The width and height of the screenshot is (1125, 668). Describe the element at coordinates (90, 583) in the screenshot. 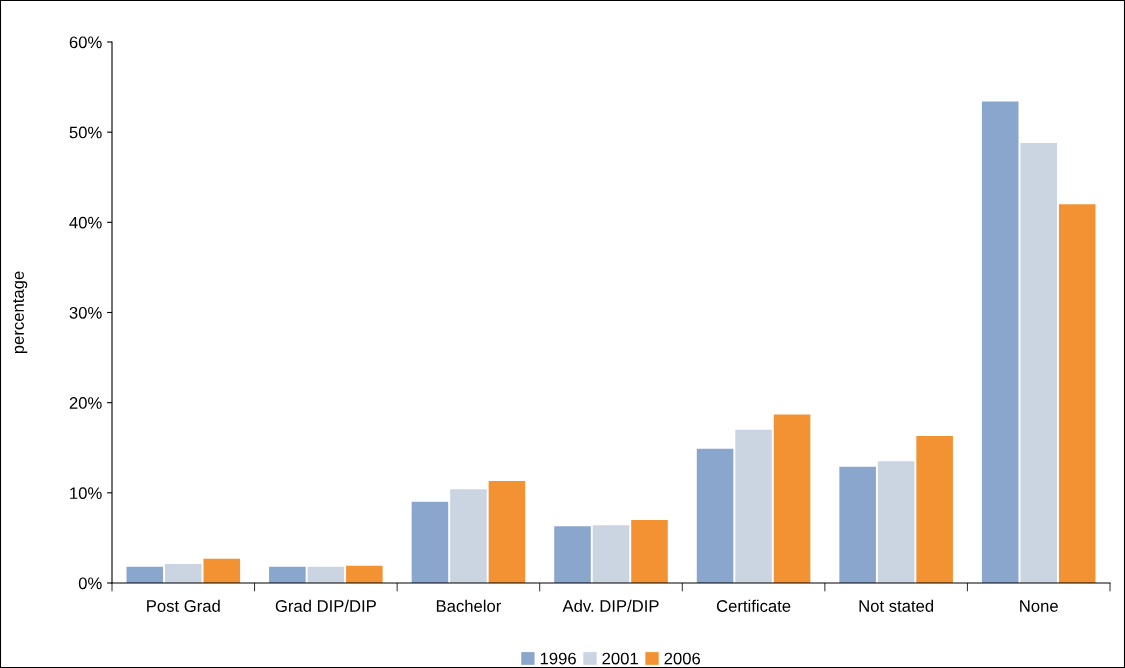

I see `y-tick-label: 0%` at that location.